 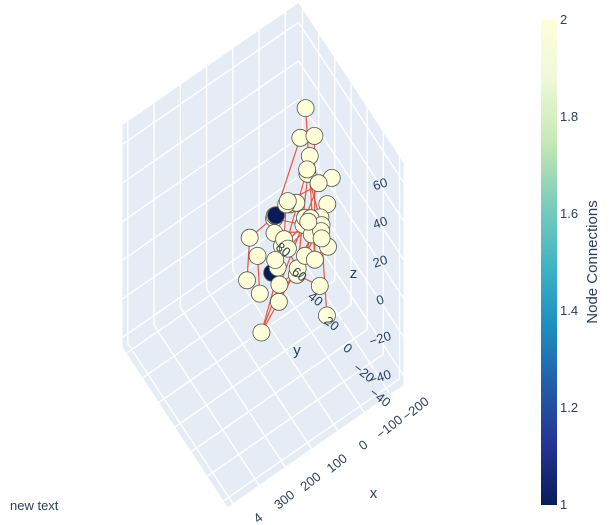 I want to click on colorbar-title: Node Connections, so click(x=592, y=261).